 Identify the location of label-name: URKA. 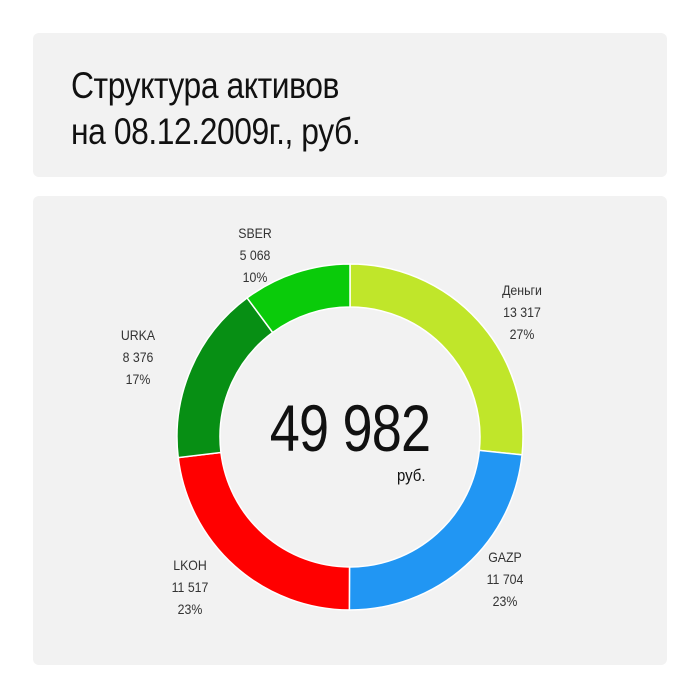
(138, 335).